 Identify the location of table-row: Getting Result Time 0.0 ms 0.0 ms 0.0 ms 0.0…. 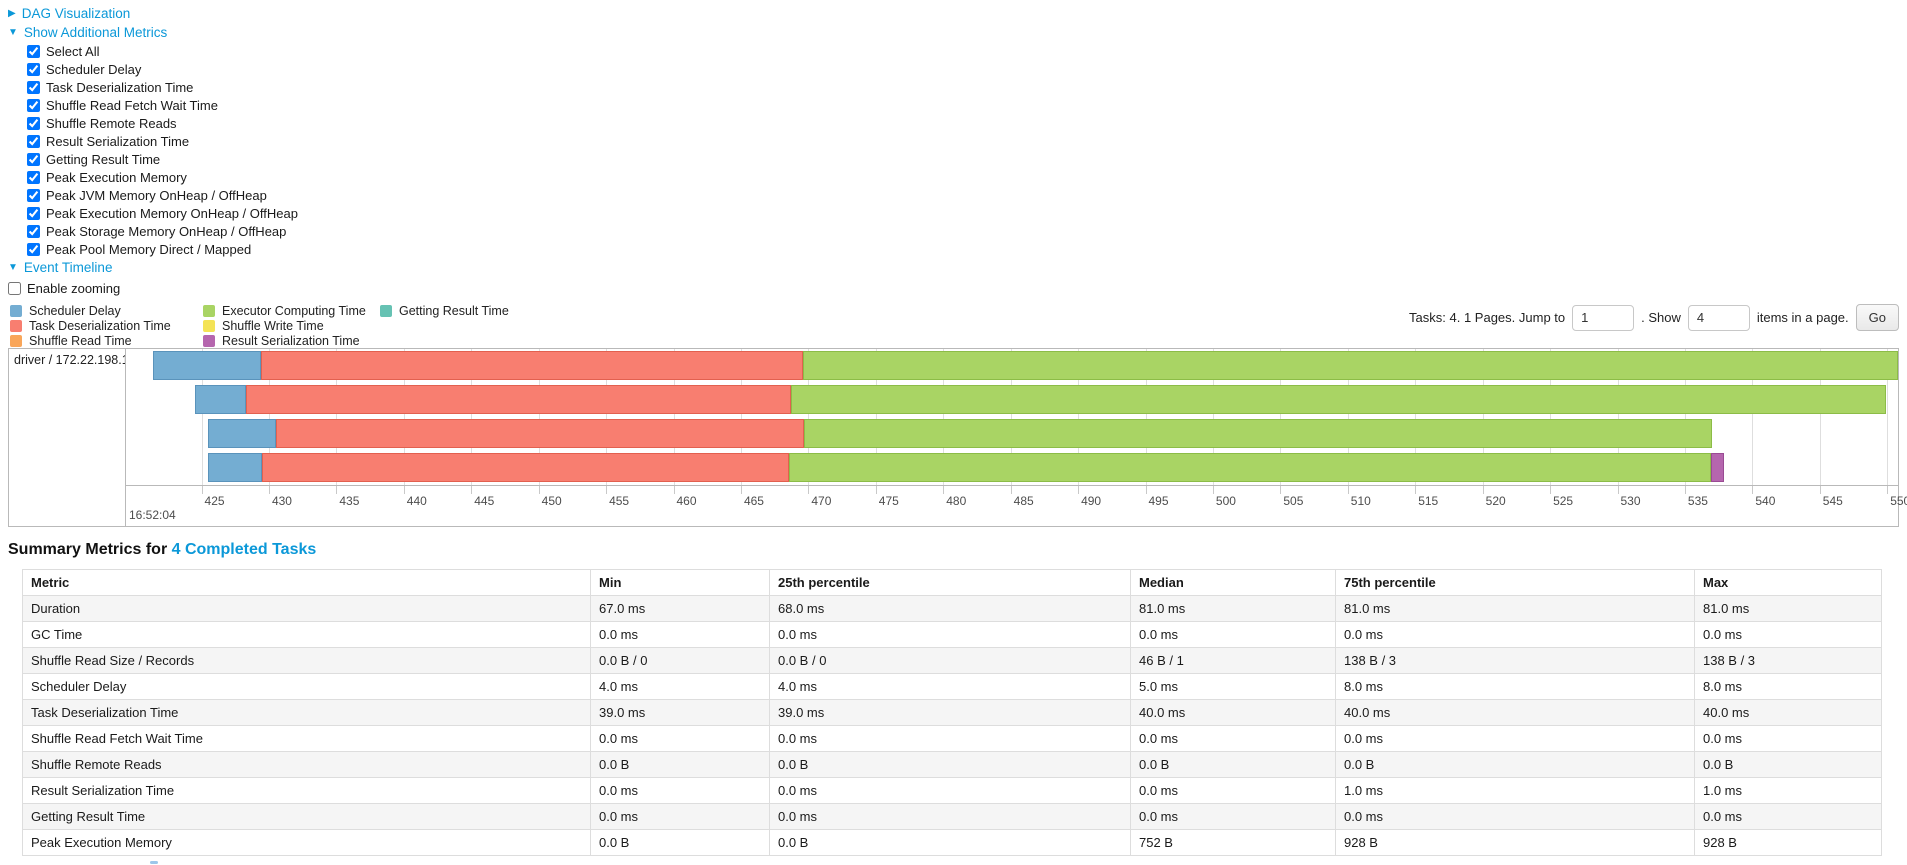
(952, 816).